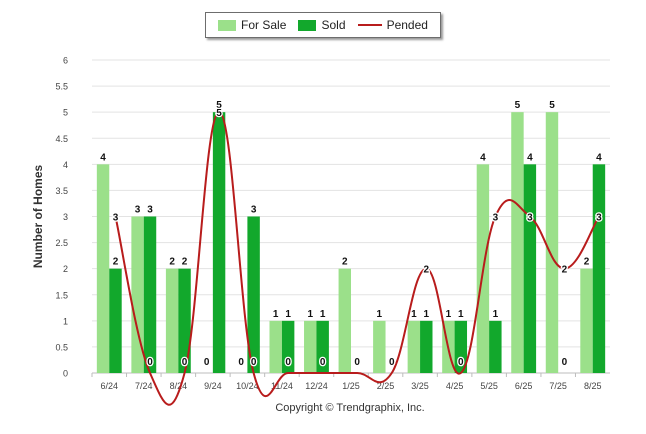 The image size is (646, 434). What do you see at coordinates (227, 25) in the screenshot?
I see `legend-swatch-for-sale` at bounding box center [227, 25].